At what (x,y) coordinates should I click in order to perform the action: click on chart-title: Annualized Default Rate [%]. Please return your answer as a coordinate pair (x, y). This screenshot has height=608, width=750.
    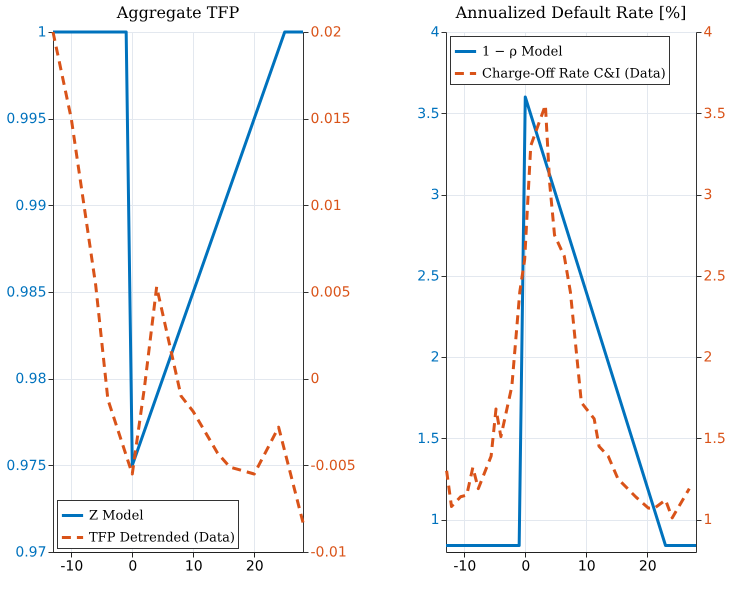
    Looking at the image, I should click on (570, 12).